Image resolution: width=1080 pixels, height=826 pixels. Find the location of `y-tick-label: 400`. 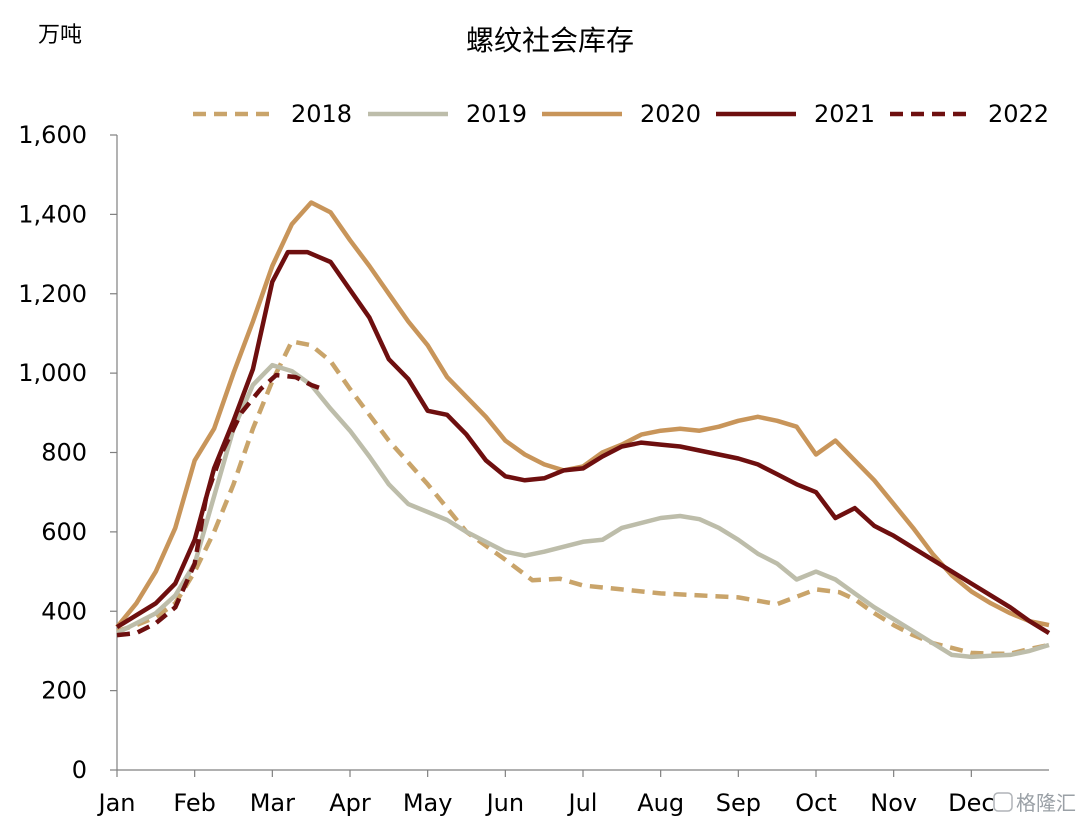

y-tick-label: 400 is located at coordinates (64, 611).